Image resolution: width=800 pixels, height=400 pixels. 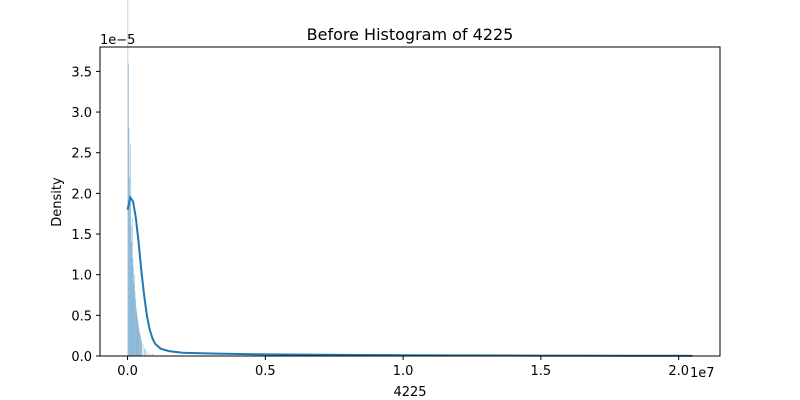 I want to click on x-axis-scale-label: 1e7, so click(x=702, y=373).